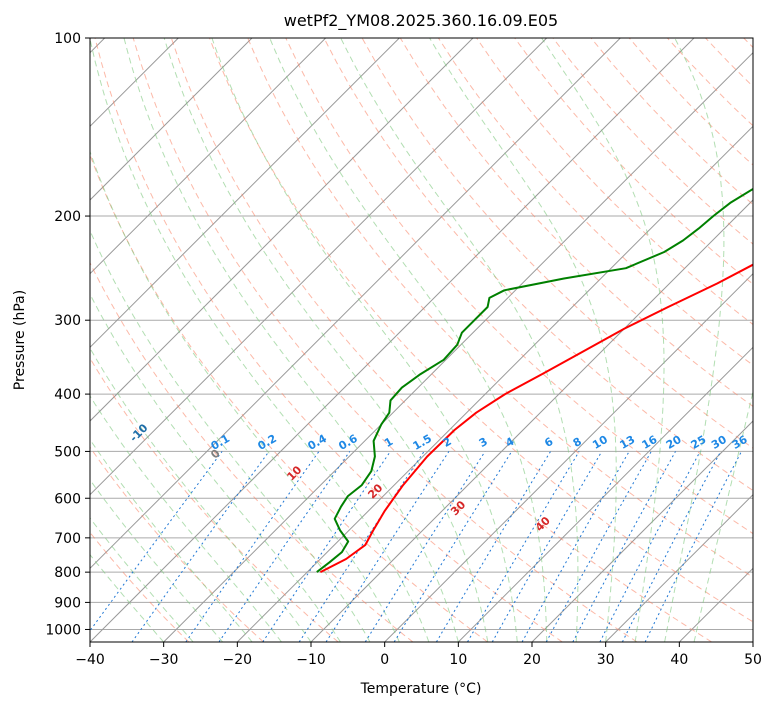  What do you see at coordinates (90, 660) in the screenshot?
I see `x-tick-label: −40` at bounding box center [90, 660].